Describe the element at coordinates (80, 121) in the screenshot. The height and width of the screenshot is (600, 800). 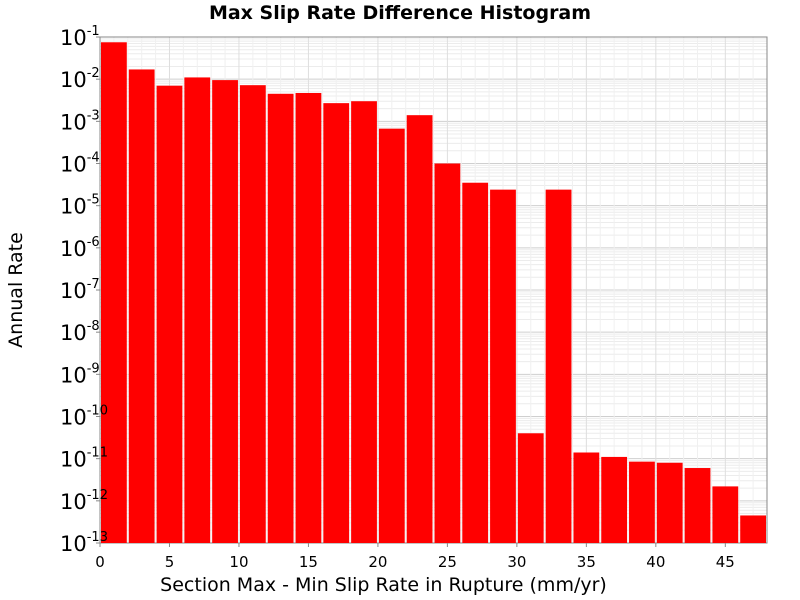
I see `y-tick-label: 10⁻³` at that location.